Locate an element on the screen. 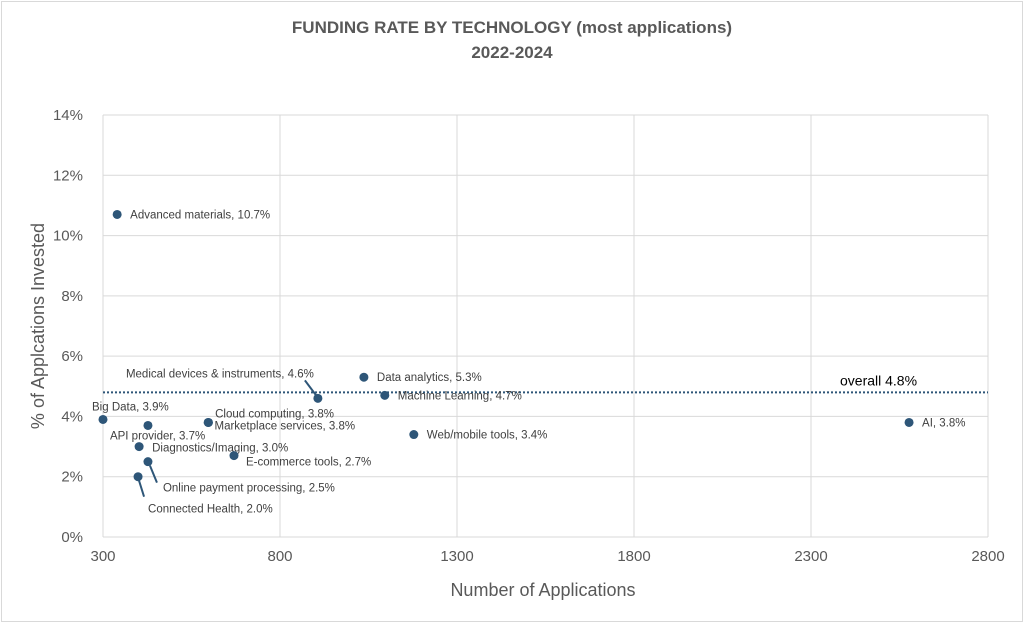 This screenshot has width=1024, height=623. data-point-group: Big Data, 3.9% is located at coordinates (130, 412).